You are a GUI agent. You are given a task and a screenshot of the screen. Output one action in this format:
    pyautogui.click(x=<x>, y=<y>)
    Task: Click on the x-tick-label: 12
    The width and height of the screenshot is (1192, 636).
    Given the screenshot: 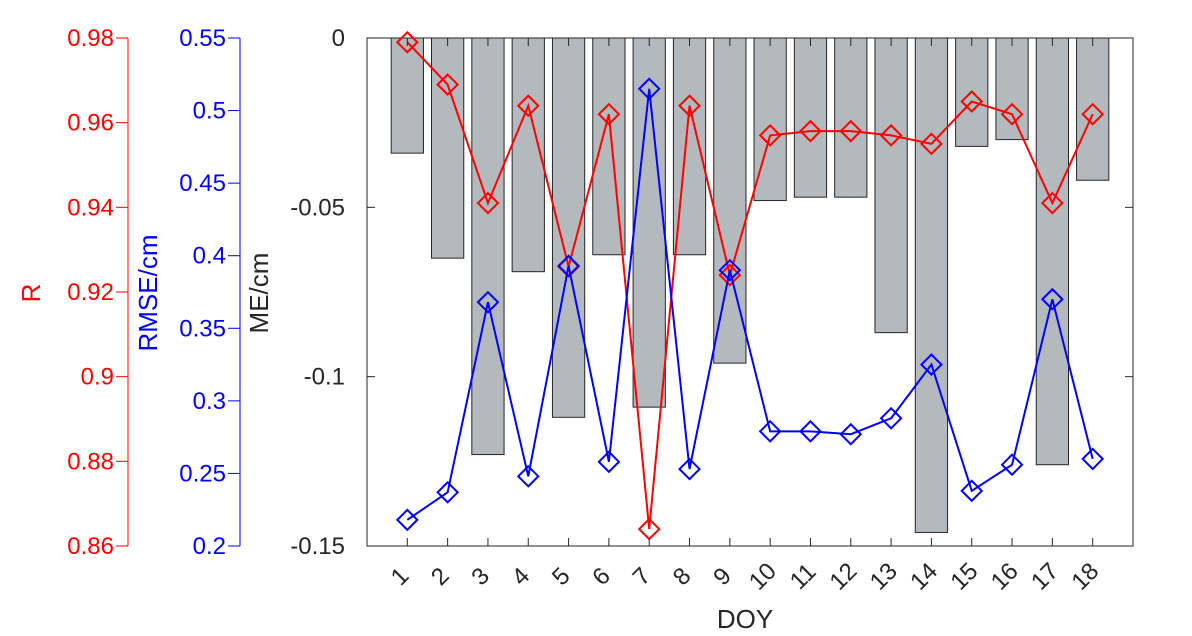 What is the action you would take?
    pyautogui.click(x=843, y=577)
    